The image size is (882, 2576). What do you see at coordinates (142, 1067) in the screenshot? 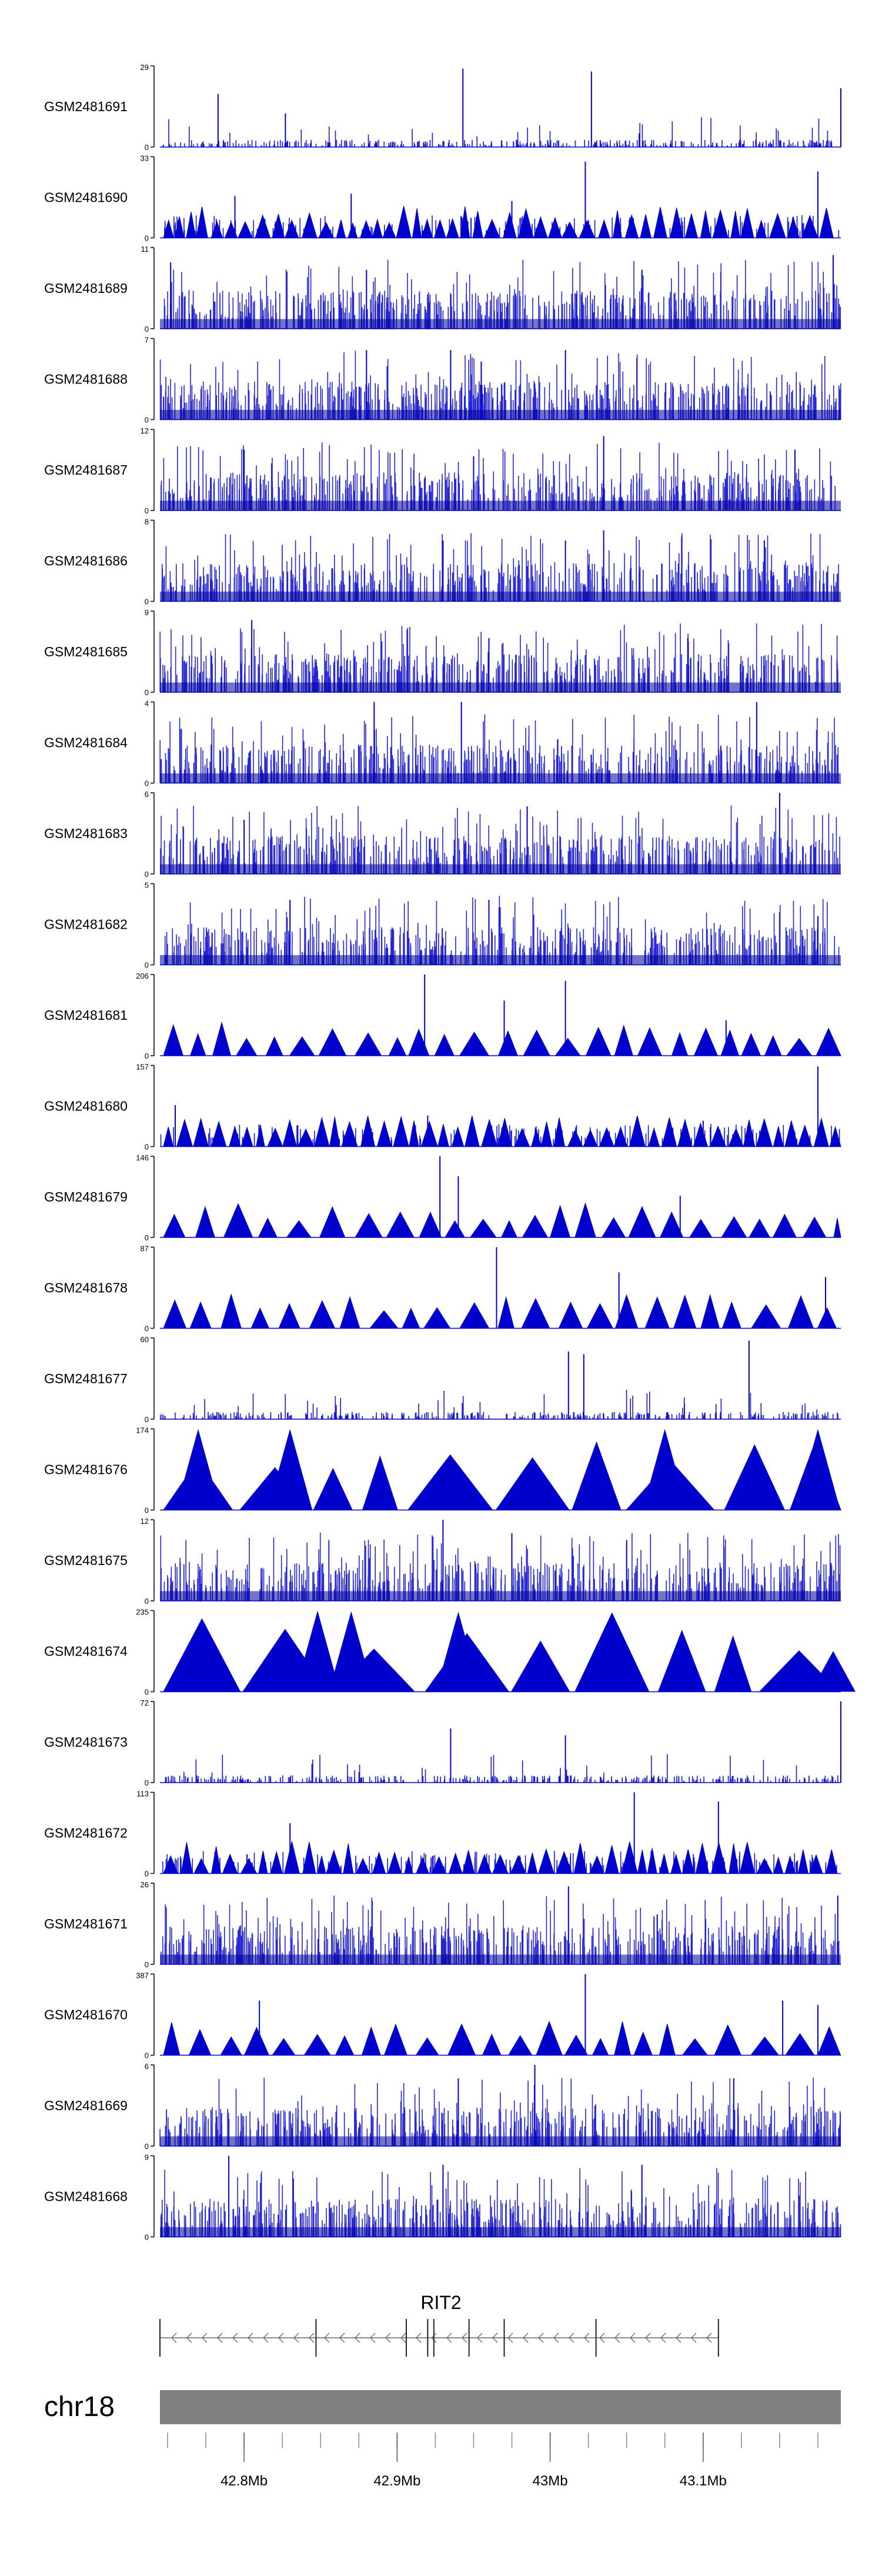
I see `y-tick-label-max: 157` at bounding box center [142, 1067].